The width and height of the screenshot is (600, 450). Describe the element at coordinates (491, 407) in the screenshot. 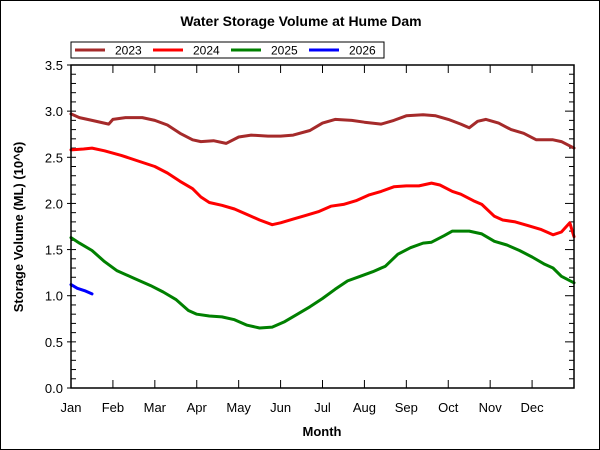

I see `x-tick-label: Nov` at that location.